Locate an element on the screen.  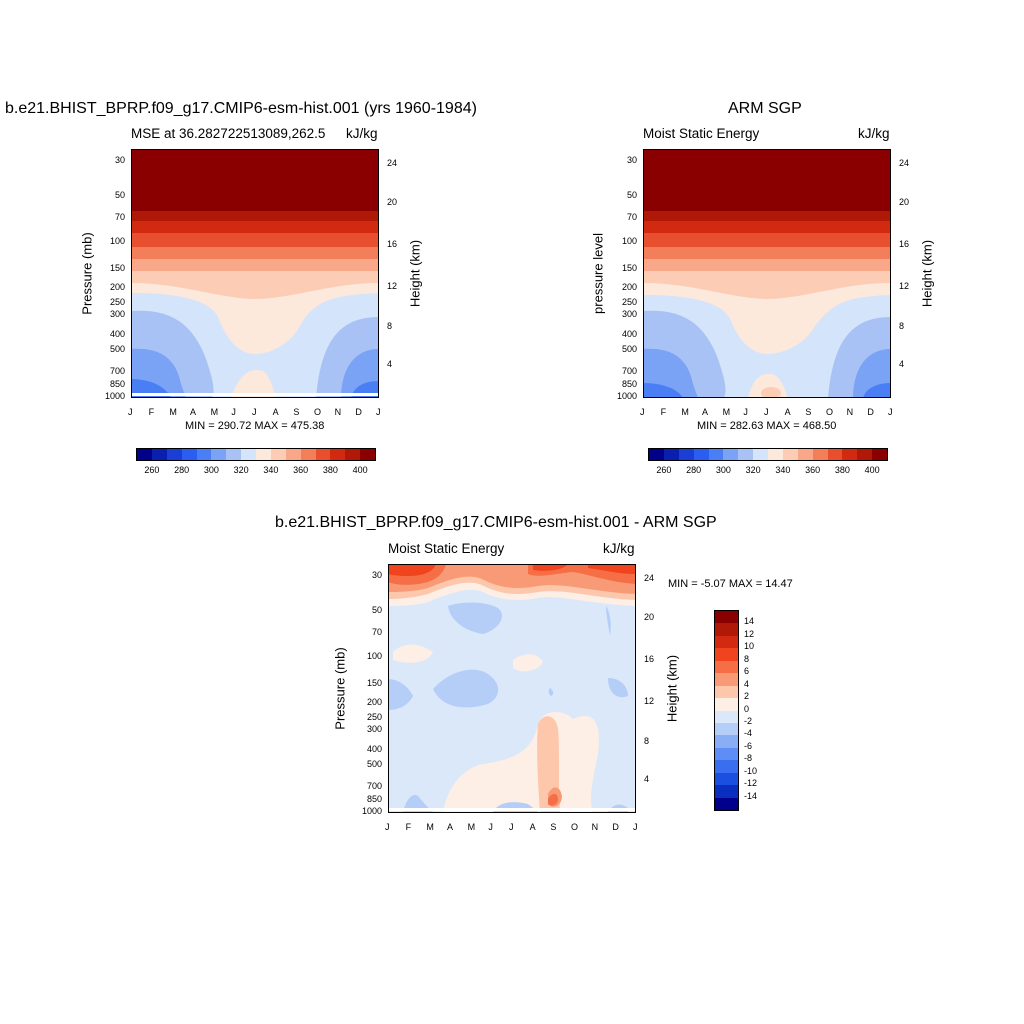
colorbar-label: 4 is located at coordinates (747, 683).